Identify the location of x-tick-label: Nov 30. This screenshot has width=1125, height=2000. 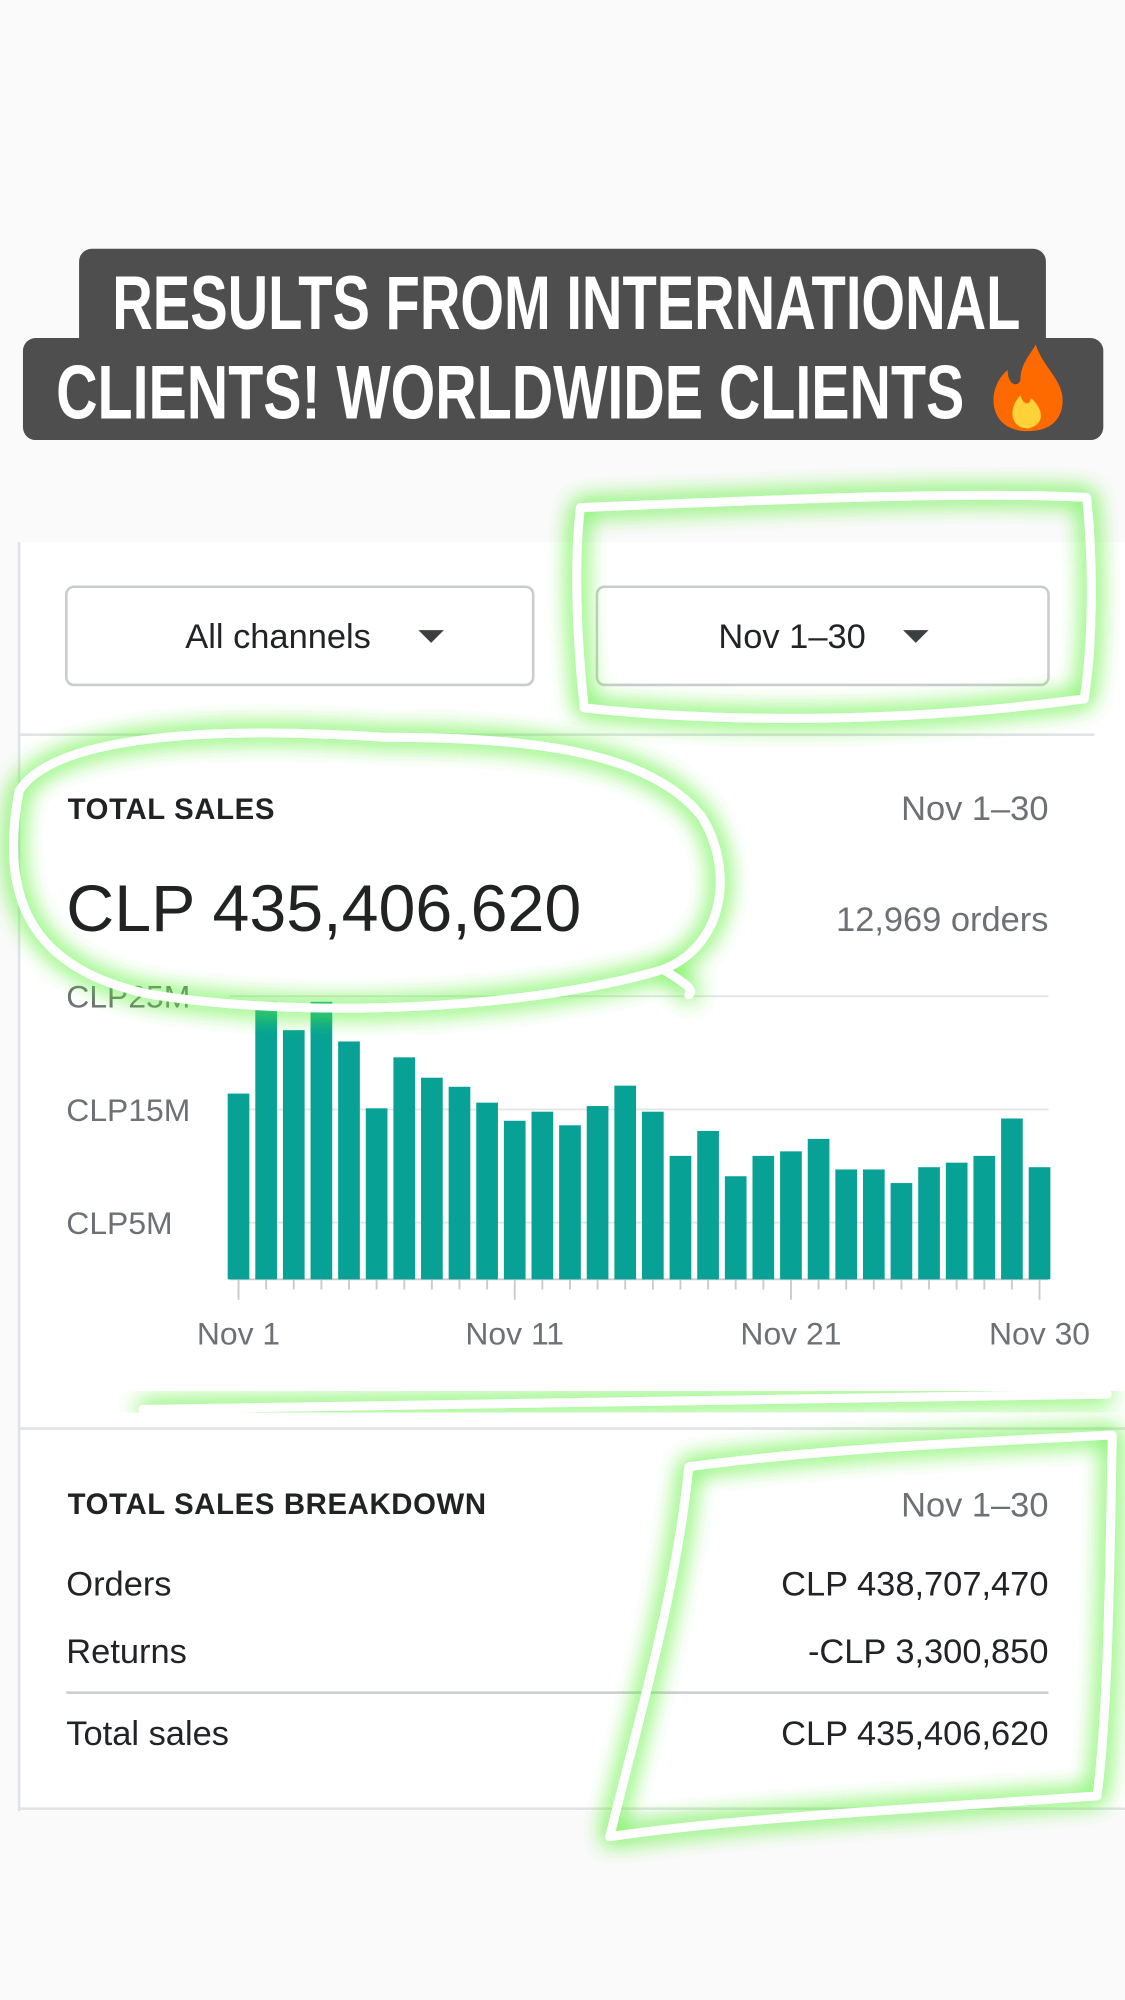
(1039, 1333).